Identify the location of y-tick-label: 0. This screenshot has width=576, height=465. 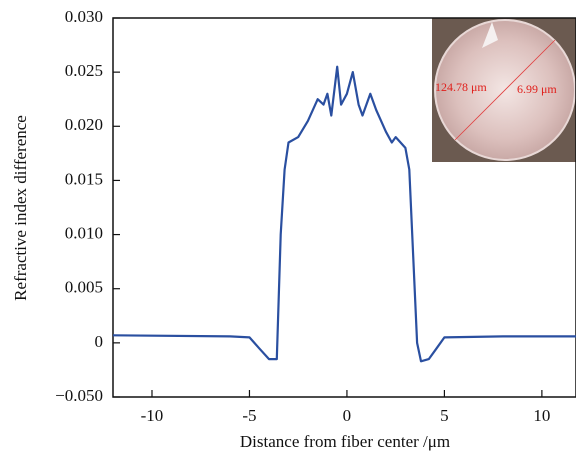
(99, 341).